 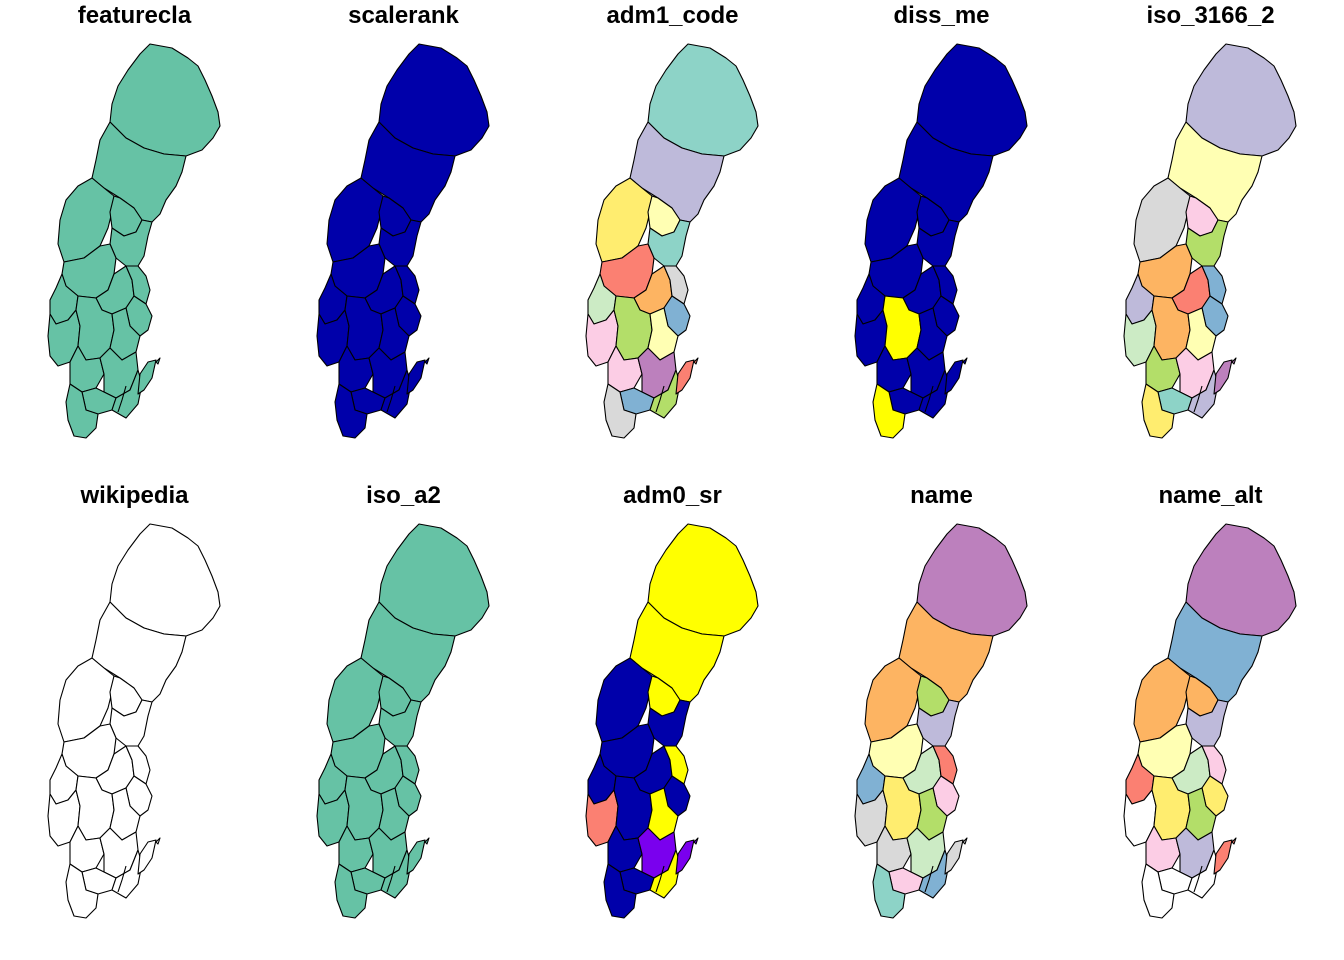 I want to click on panel-title: iso_a2, so click(x=403, y=495).